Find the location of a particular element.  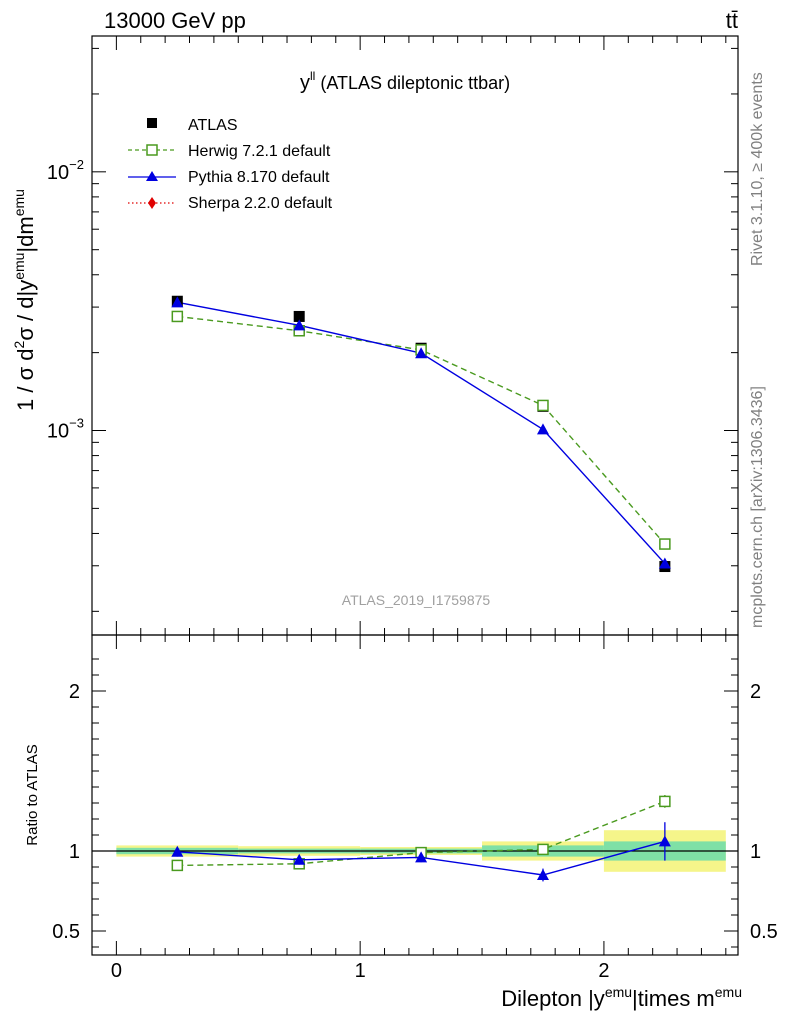

title-rest: (ATLAS dileptonic ttbar) is located at coordinates (412, 83).